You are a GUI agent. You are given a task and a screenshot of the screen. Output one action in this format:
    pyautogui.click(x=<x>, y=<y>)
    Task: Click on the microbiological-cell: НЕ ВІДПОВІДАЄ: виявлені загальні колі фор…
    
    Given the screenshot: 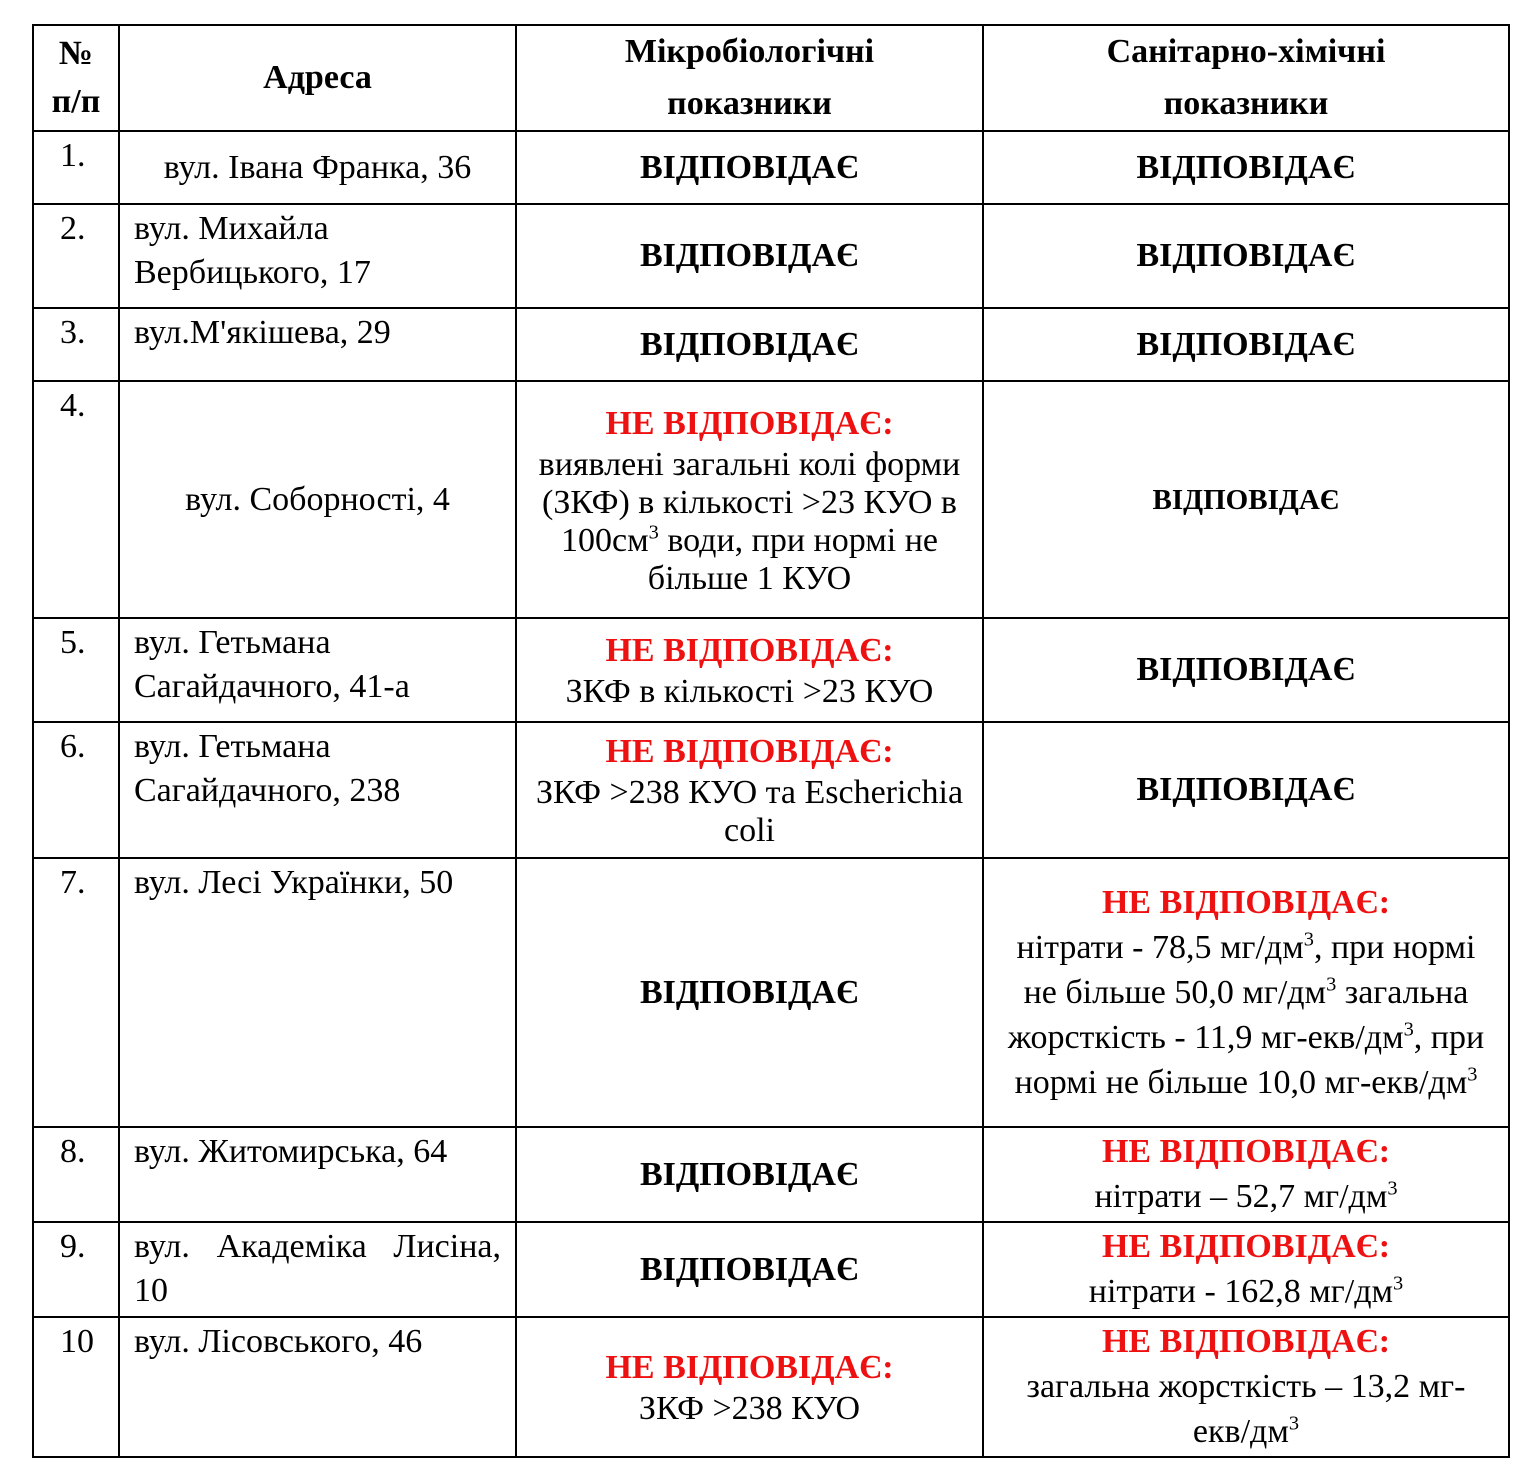 What is the action you would take?
    pyautogui.click(x=749, y=499)
    